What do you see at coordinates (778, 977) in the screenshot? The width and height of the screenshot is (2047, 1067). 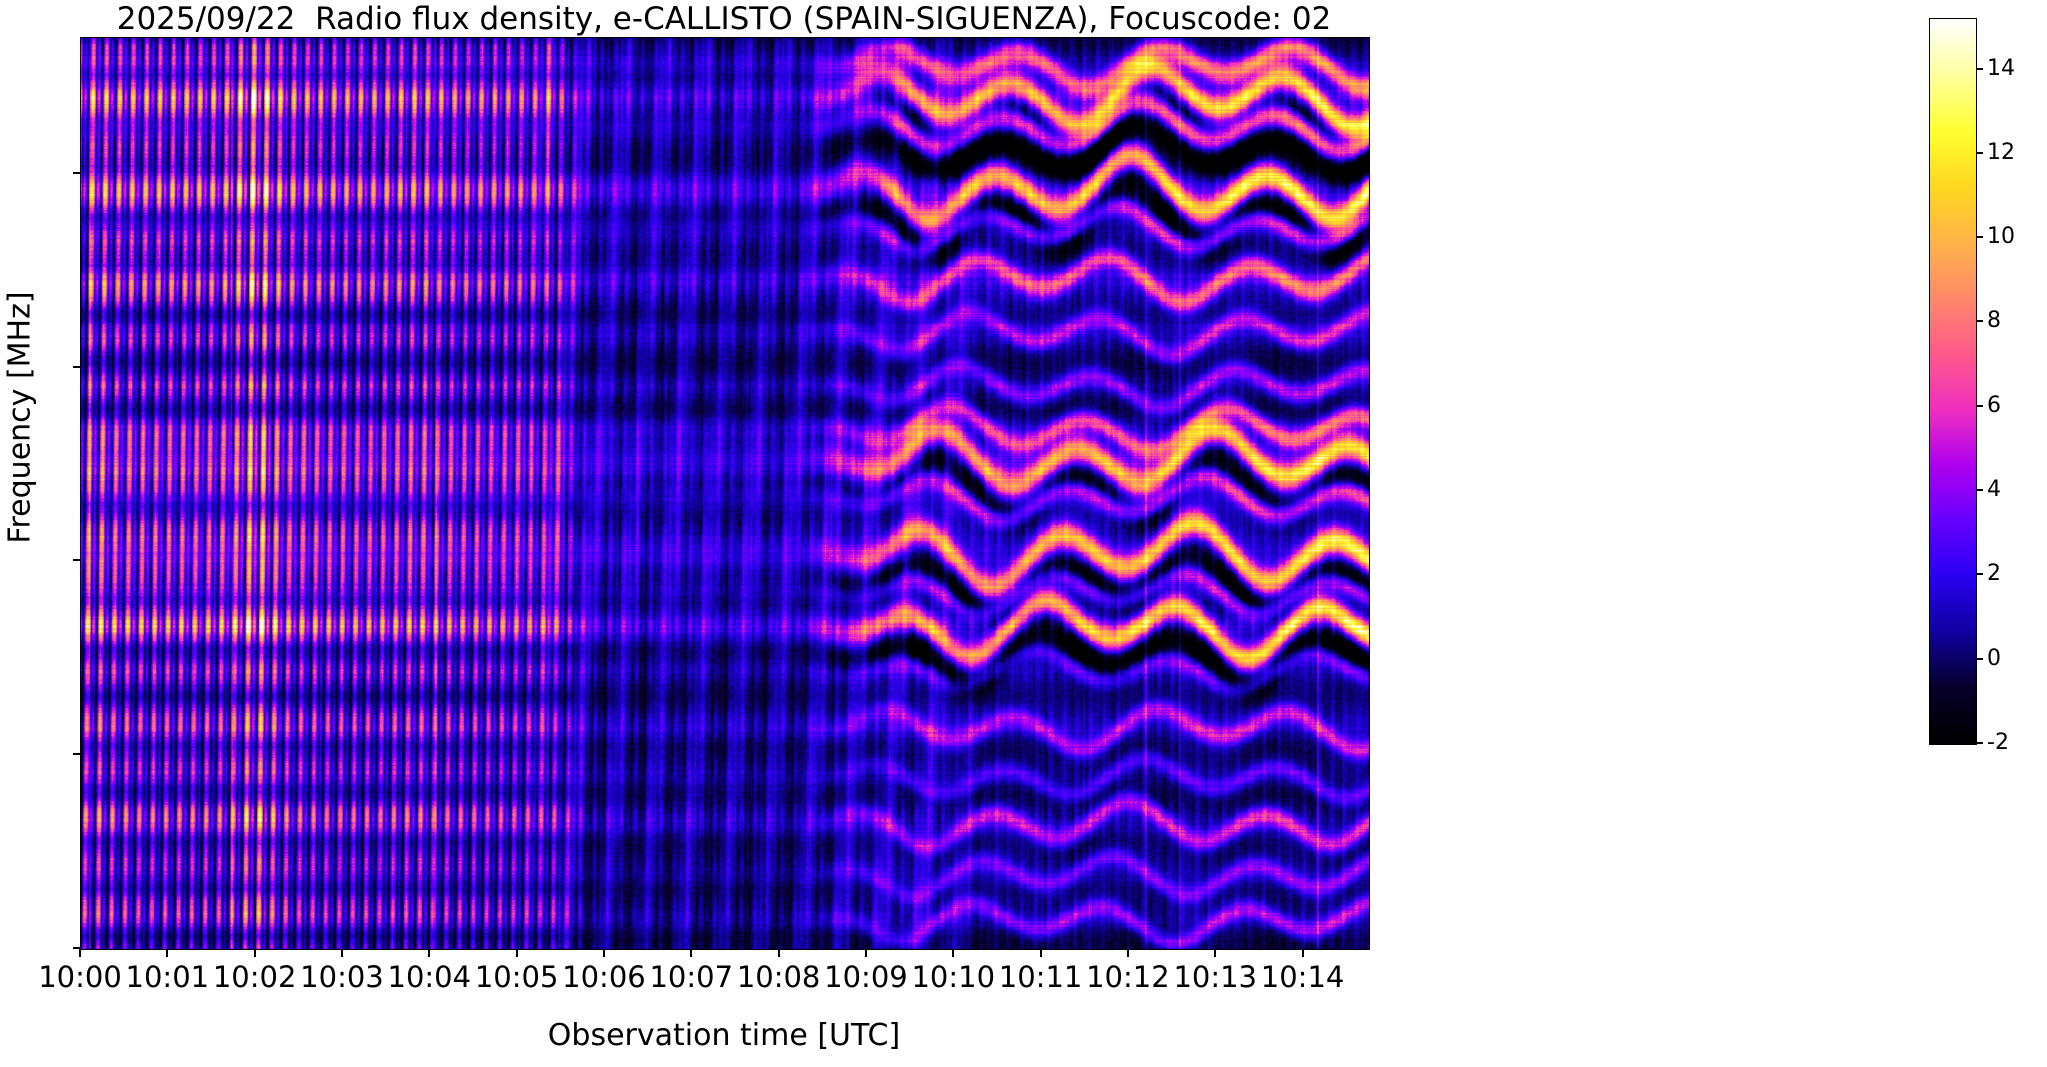 I see `x-tick-label: 10:08` at bounding box center [778, 977].